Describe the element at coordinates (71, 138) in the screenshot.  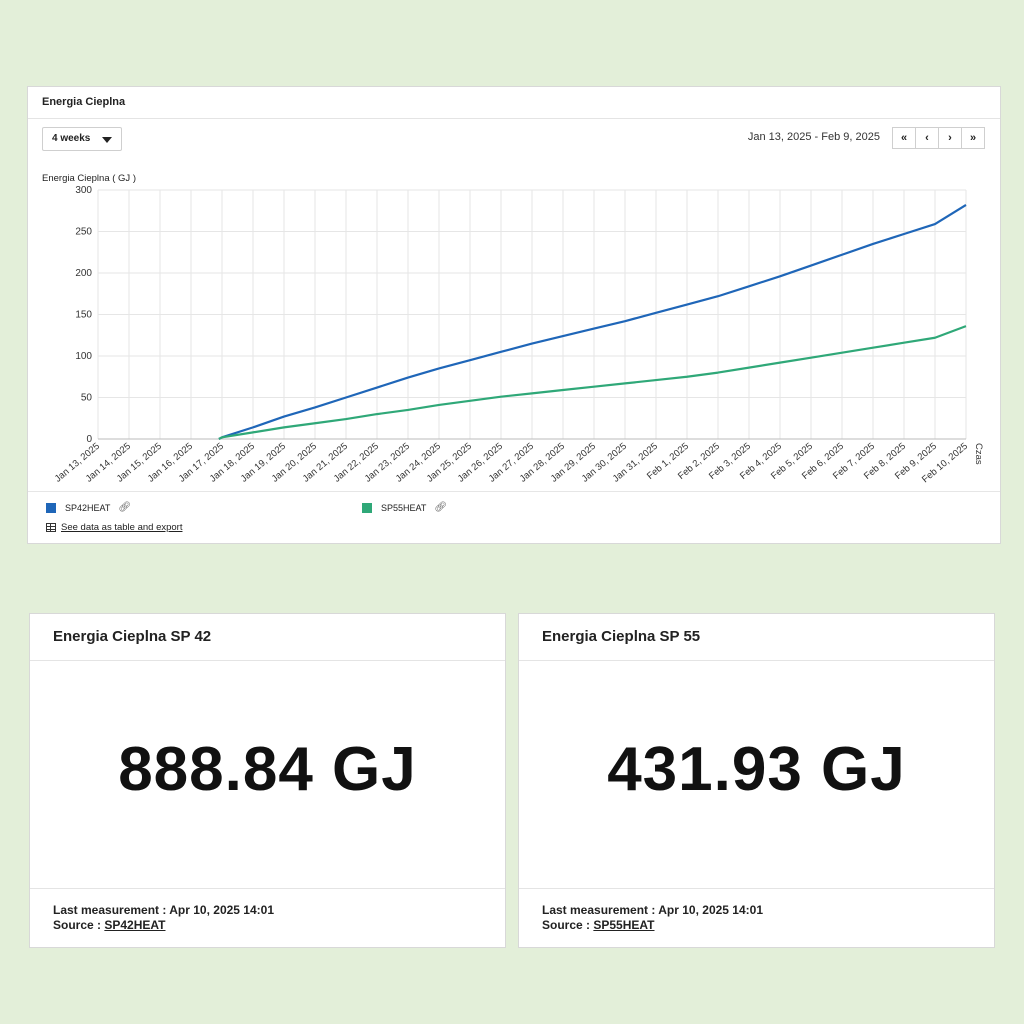
I see `period-select-label: 4 weeks` at that location.